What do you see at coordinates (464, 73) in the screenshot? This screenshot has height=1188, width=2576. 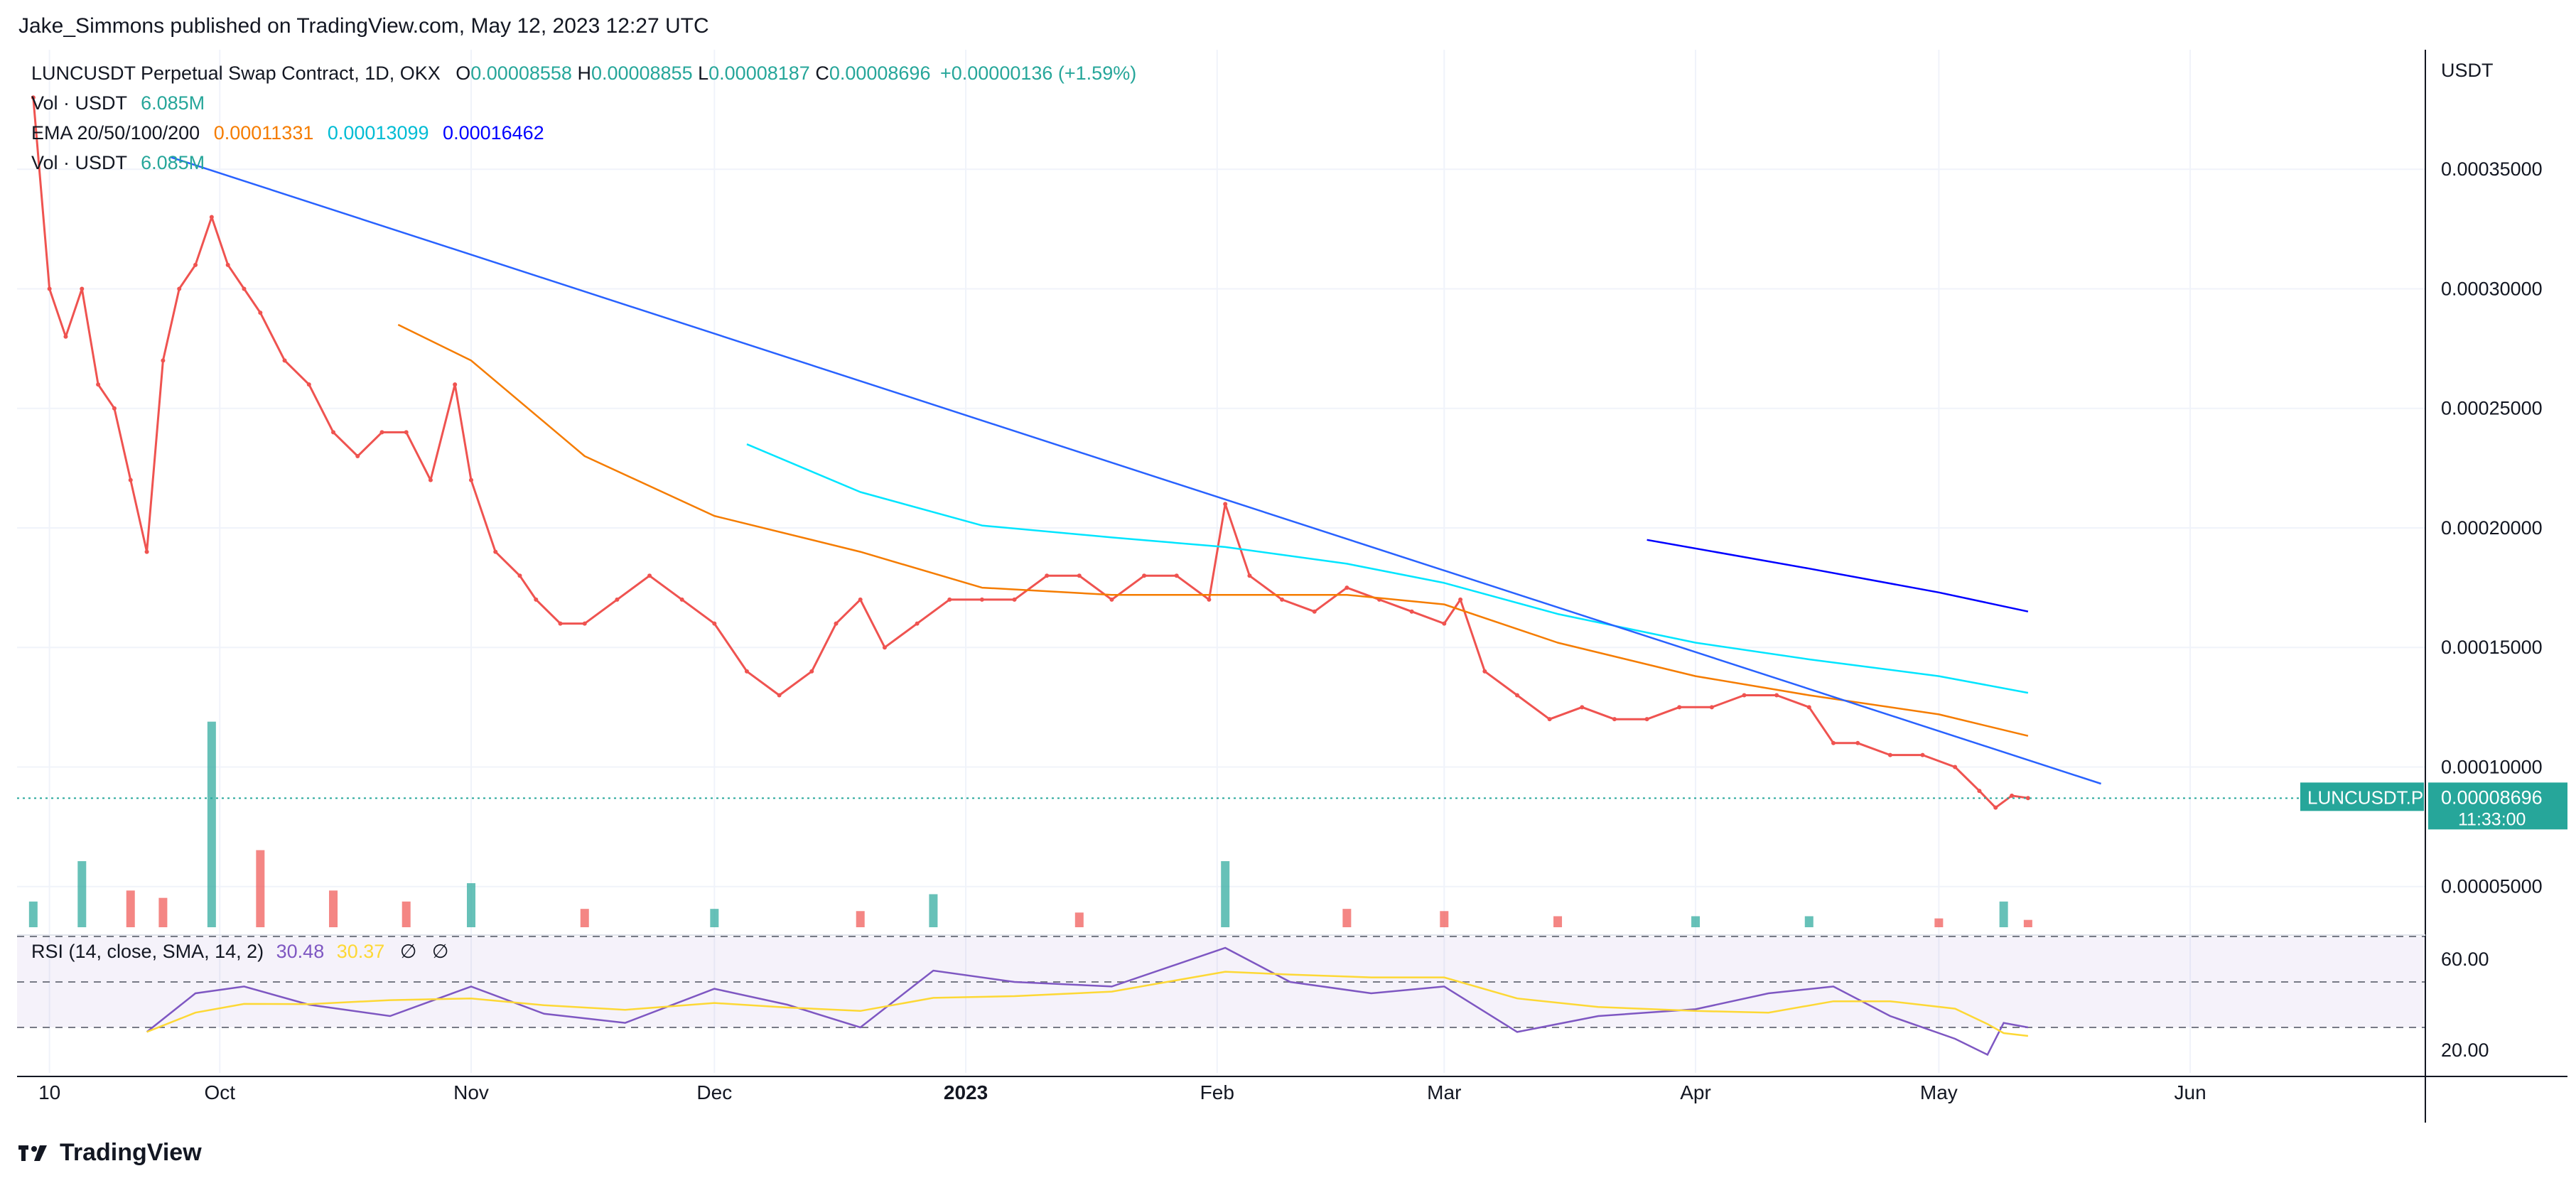 I see `ohlc-o-label: O` at bounding box center [464, 73].